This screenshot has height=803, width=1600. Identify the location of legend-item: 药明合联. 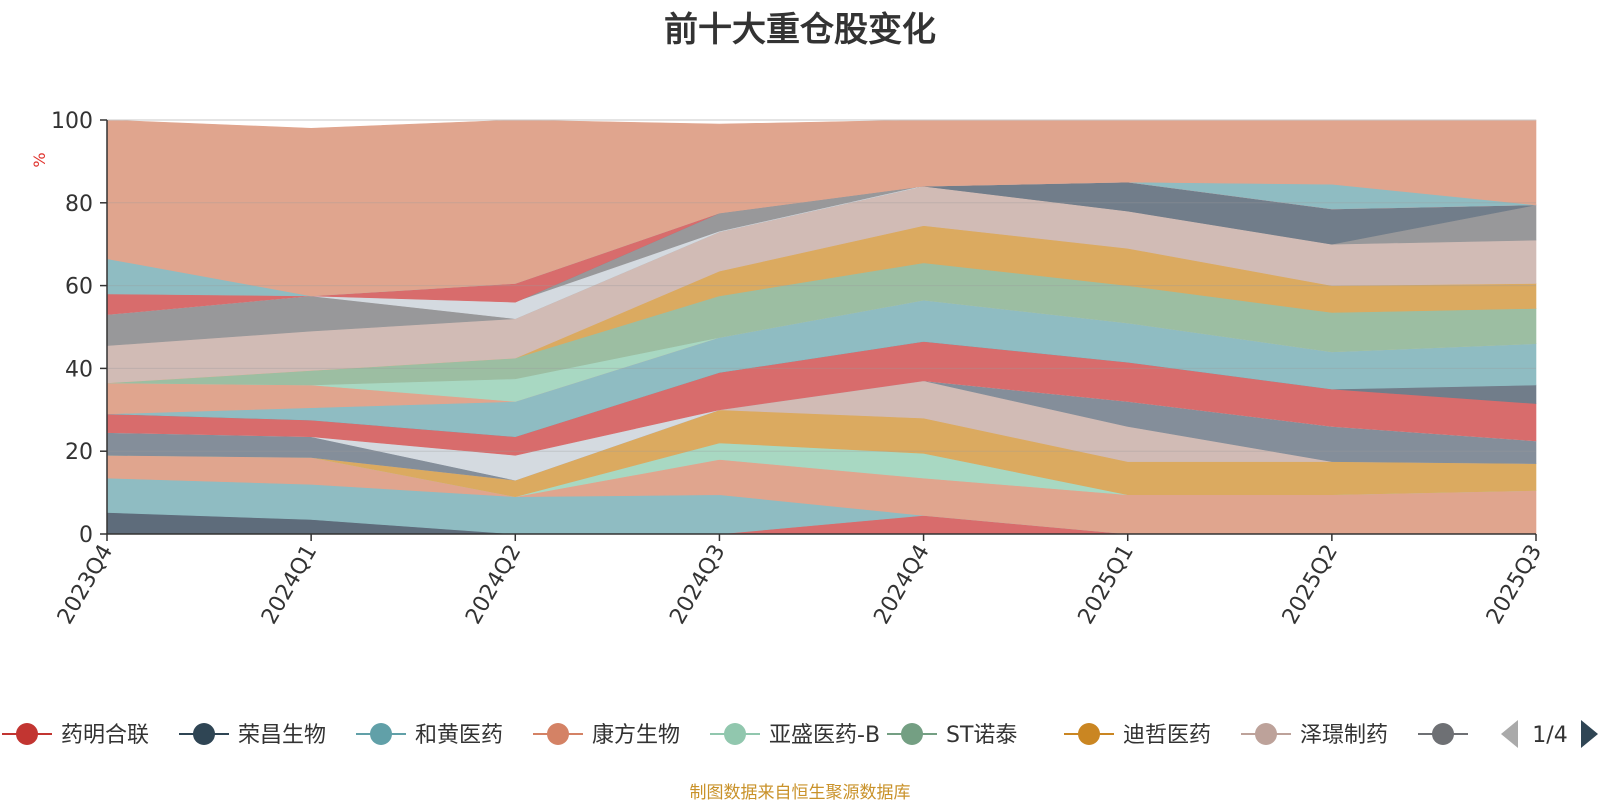
(75, 735).